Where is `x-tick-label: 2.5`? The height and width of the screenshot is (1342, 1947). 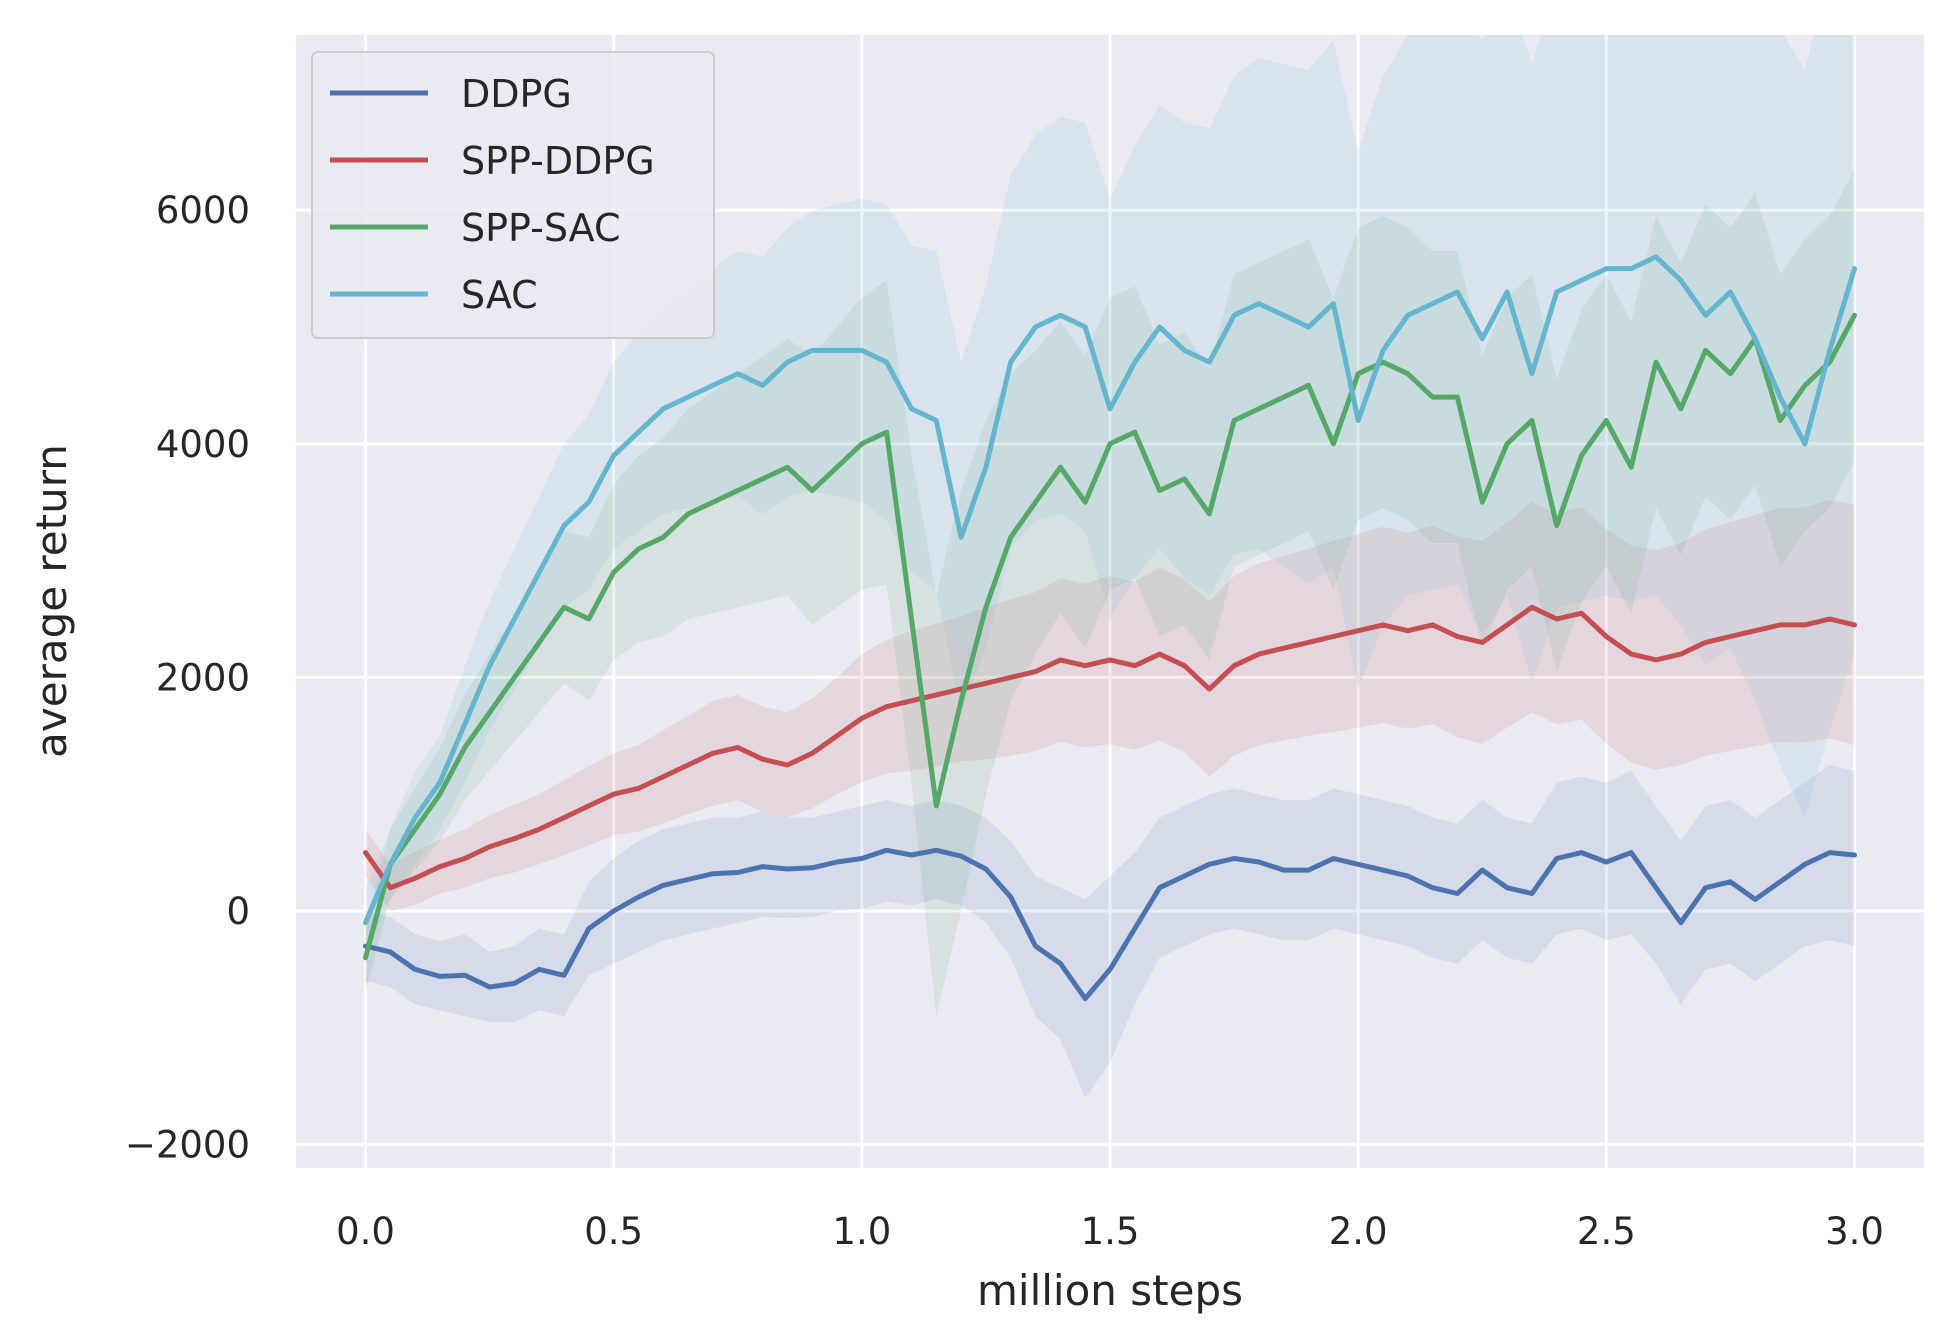
x-tick-label: 2.5 is located at coordinates (1606, 1231).